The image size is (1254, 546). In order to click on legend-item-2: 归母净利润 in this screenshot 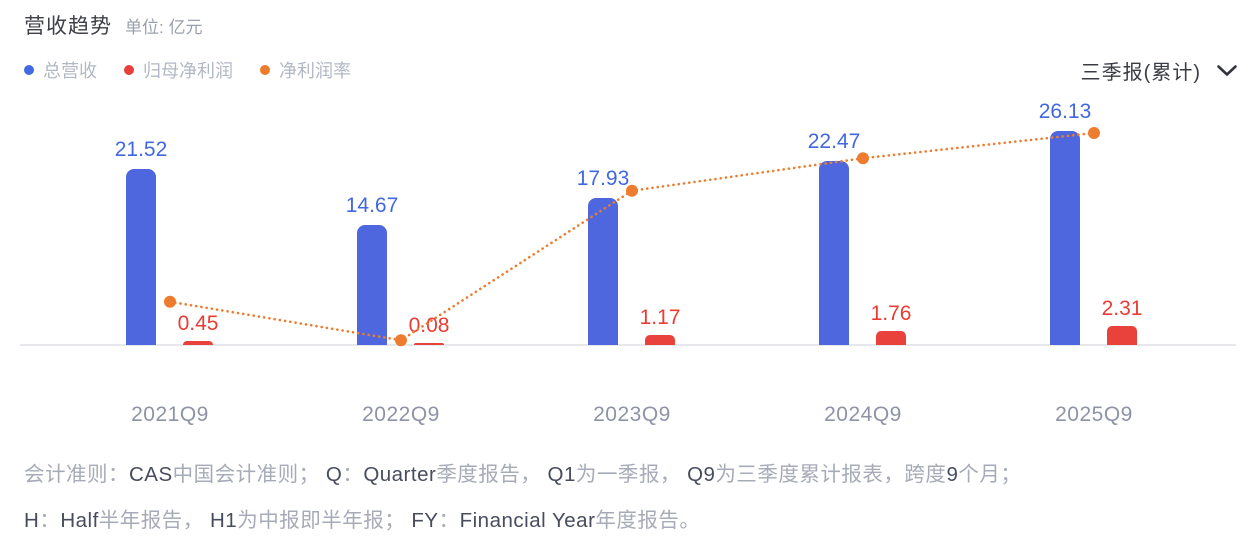, I will do `click(178, 70)`.